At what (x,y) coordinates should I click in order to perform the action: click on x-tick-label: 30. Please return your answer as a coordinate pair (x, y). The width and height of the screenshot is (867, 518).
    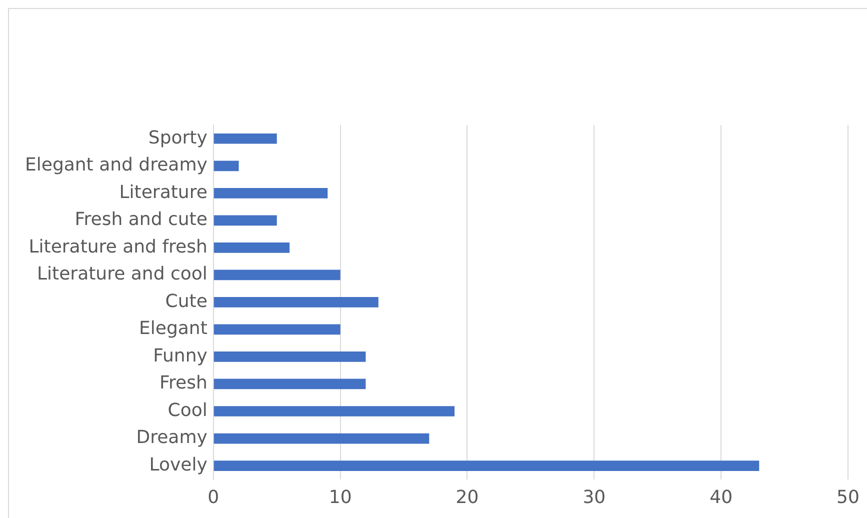
    Looking at the image, I should click on (594, 497).